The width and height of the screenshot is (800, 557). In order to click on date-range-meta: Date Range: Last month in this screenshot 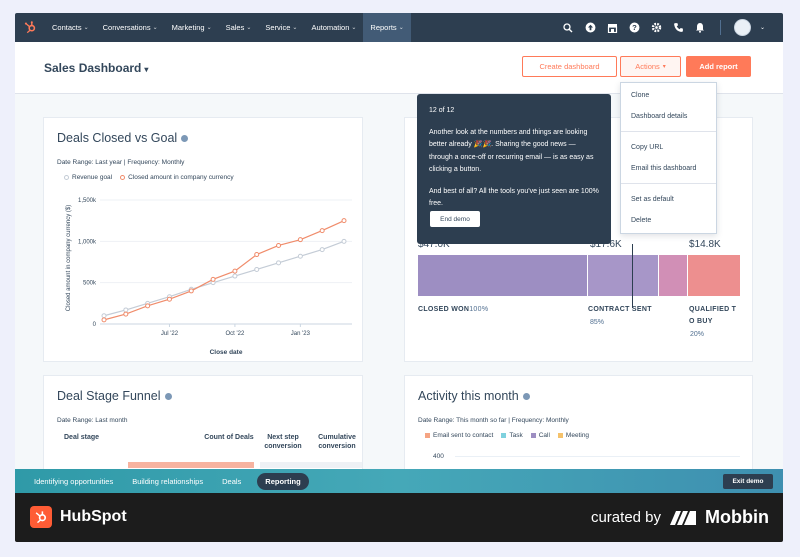, I will do `click(92, 420)`.